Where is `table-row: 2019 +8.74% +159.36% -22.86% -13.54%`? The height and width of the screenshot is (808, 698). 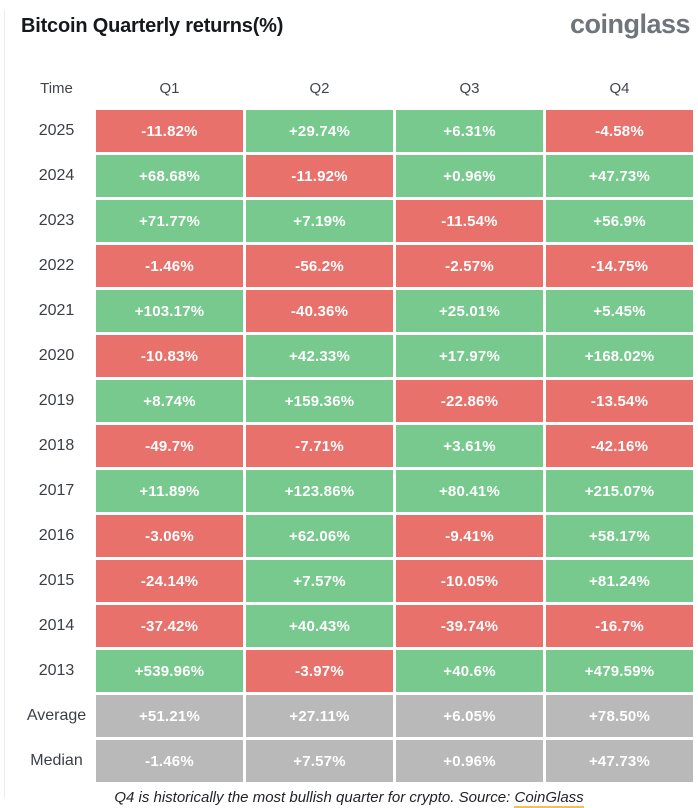 table-row: 2019 +8.74% +159.36% -22.86% -13.54% is located at coordinates (349, 401).